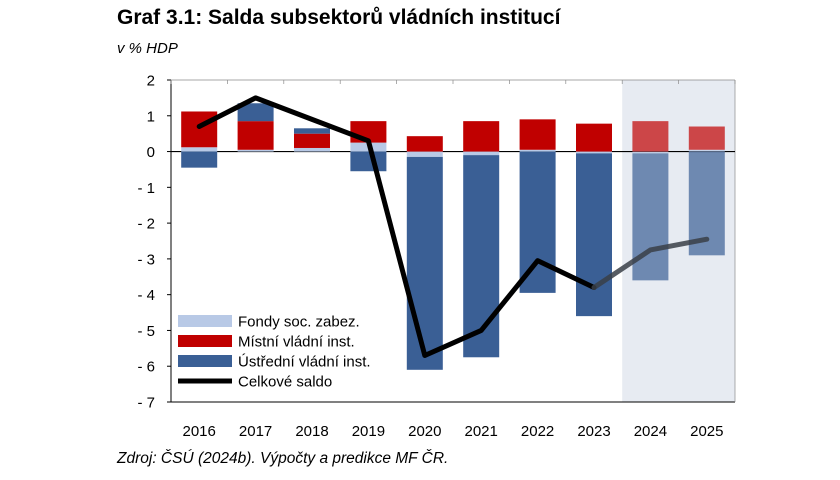 This screenshot has width=840, height=480. What do you see at coordinates (312, 149) in the screenshot?
I see `bar-fondy-2018` at bounding box center [312, 149].